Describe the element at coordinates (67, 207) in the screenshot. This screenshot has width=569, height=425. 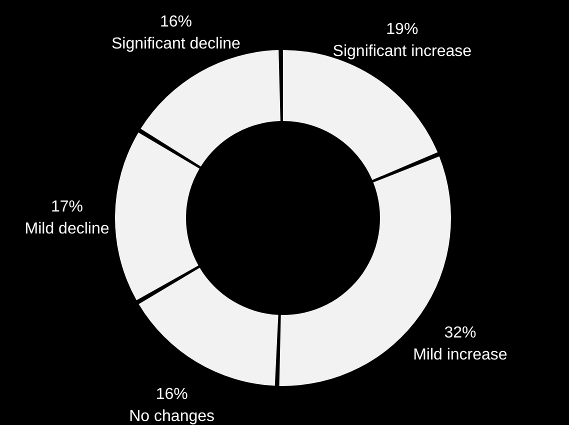
I see `data-label: 17%` at that location.